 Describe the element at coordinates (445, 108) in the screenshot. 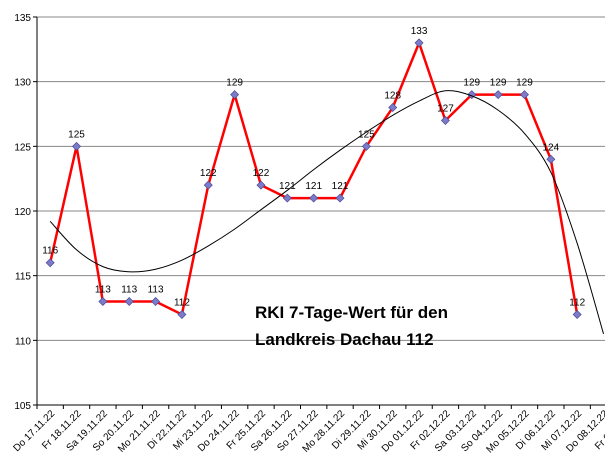

I see `data-label: 127` at that location.